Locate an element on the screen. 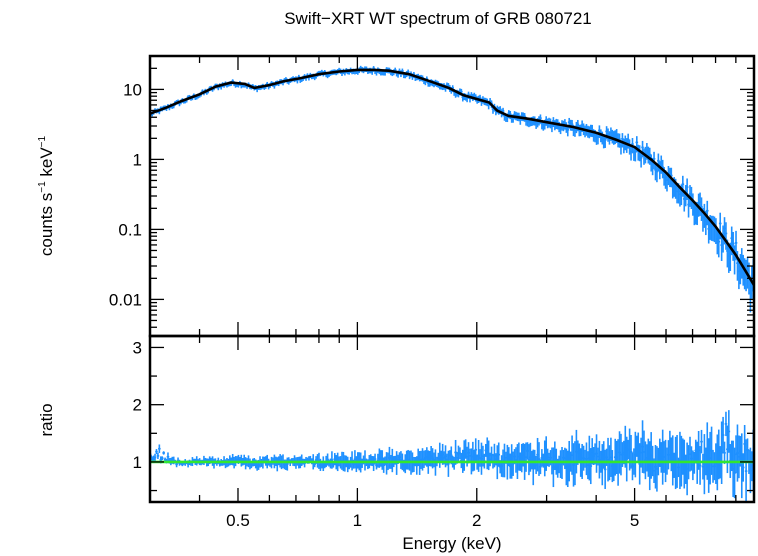 This screenshot has width=758, height=556. x-tick-label: 1 is located at coordinates (357, 520).